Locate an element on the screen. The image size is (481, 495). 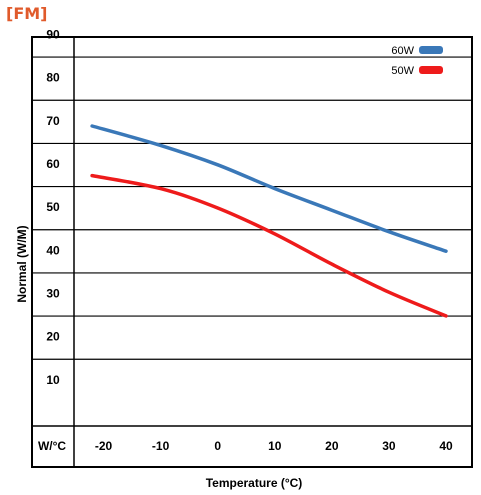
chart-title: [FM] is located at coordinates (27, 13).